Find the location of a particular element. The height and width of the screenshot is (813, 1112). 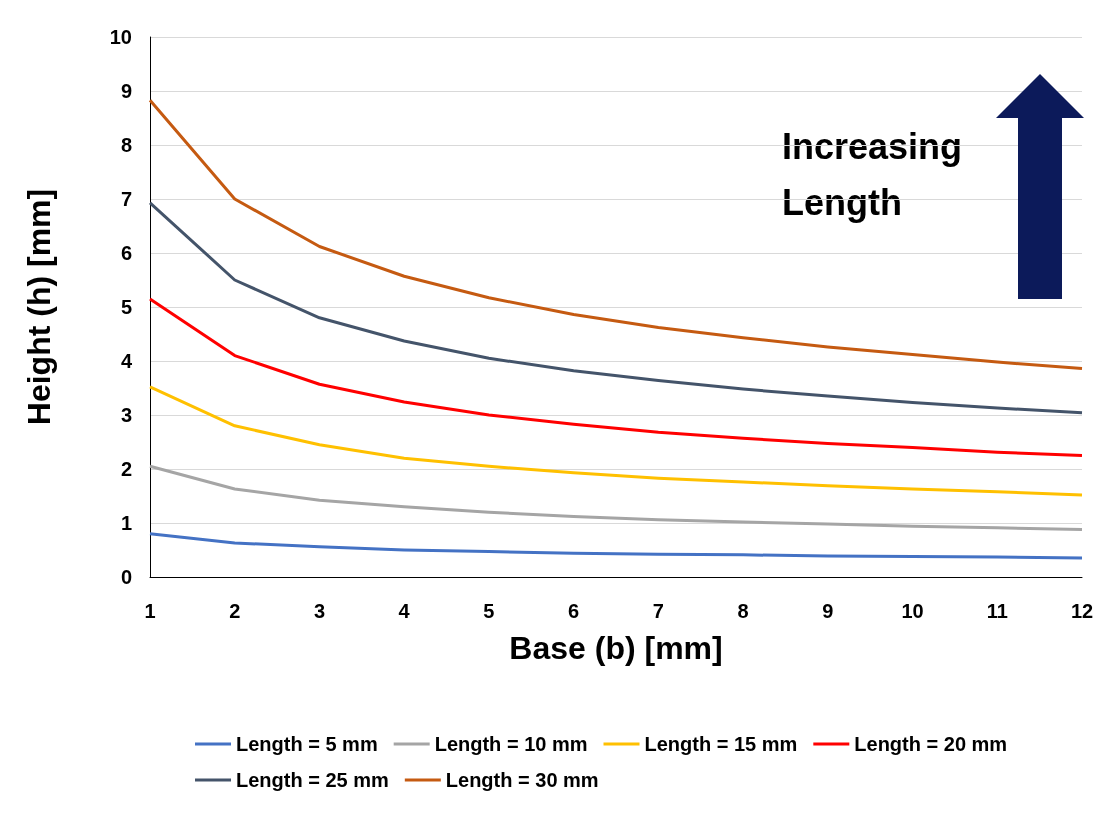

legend-label: Length = 10 mm is located at coordinates (511, 744).